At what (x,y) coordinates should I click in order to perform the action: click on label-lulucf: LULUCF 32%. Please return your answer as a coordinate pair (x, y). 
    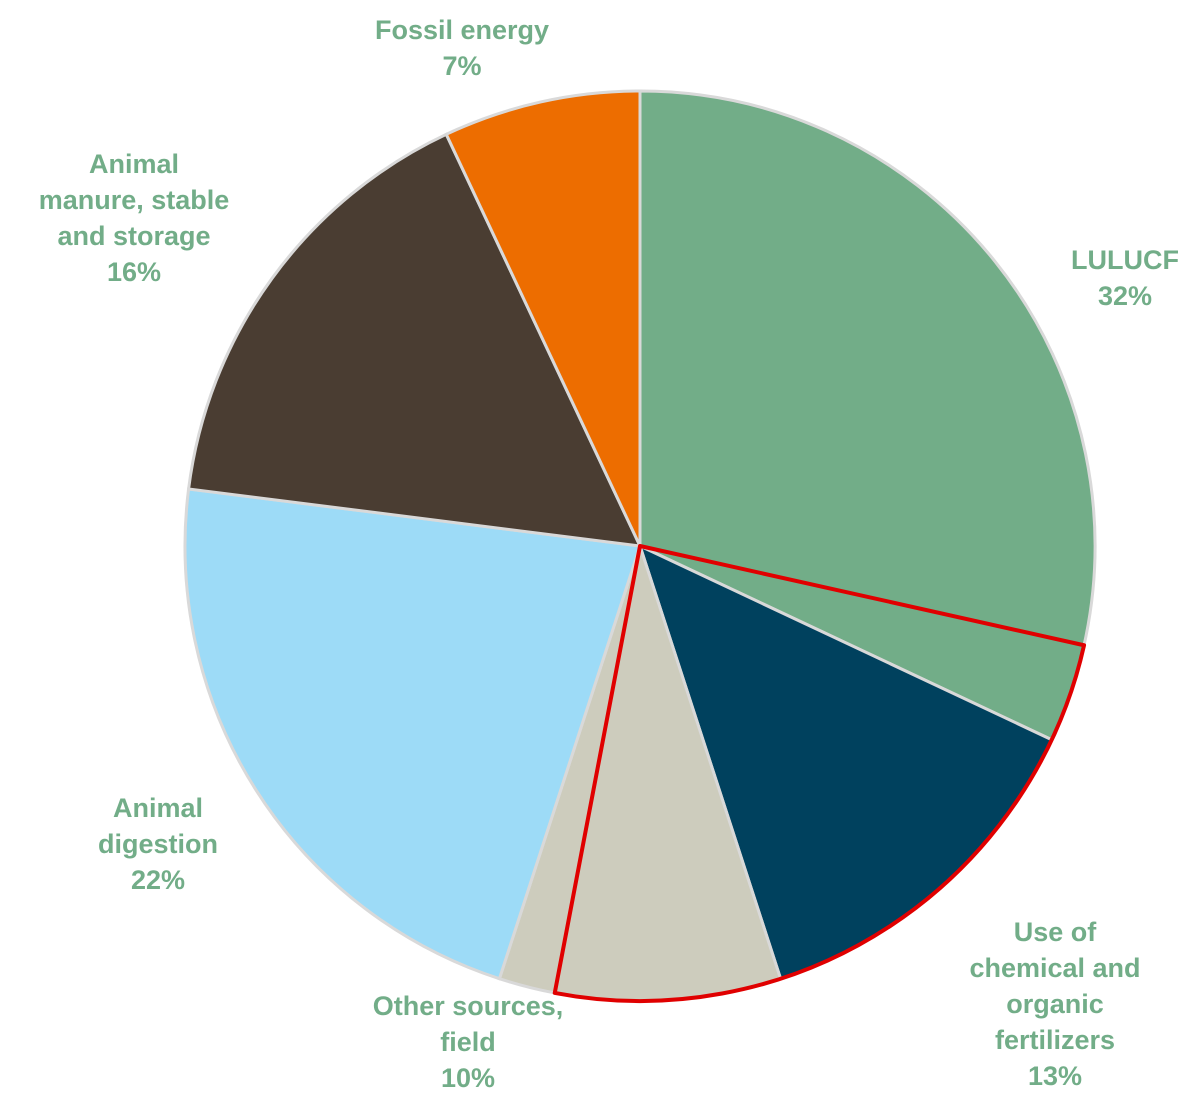
    Looking at the image, I should click on (1125, 278).